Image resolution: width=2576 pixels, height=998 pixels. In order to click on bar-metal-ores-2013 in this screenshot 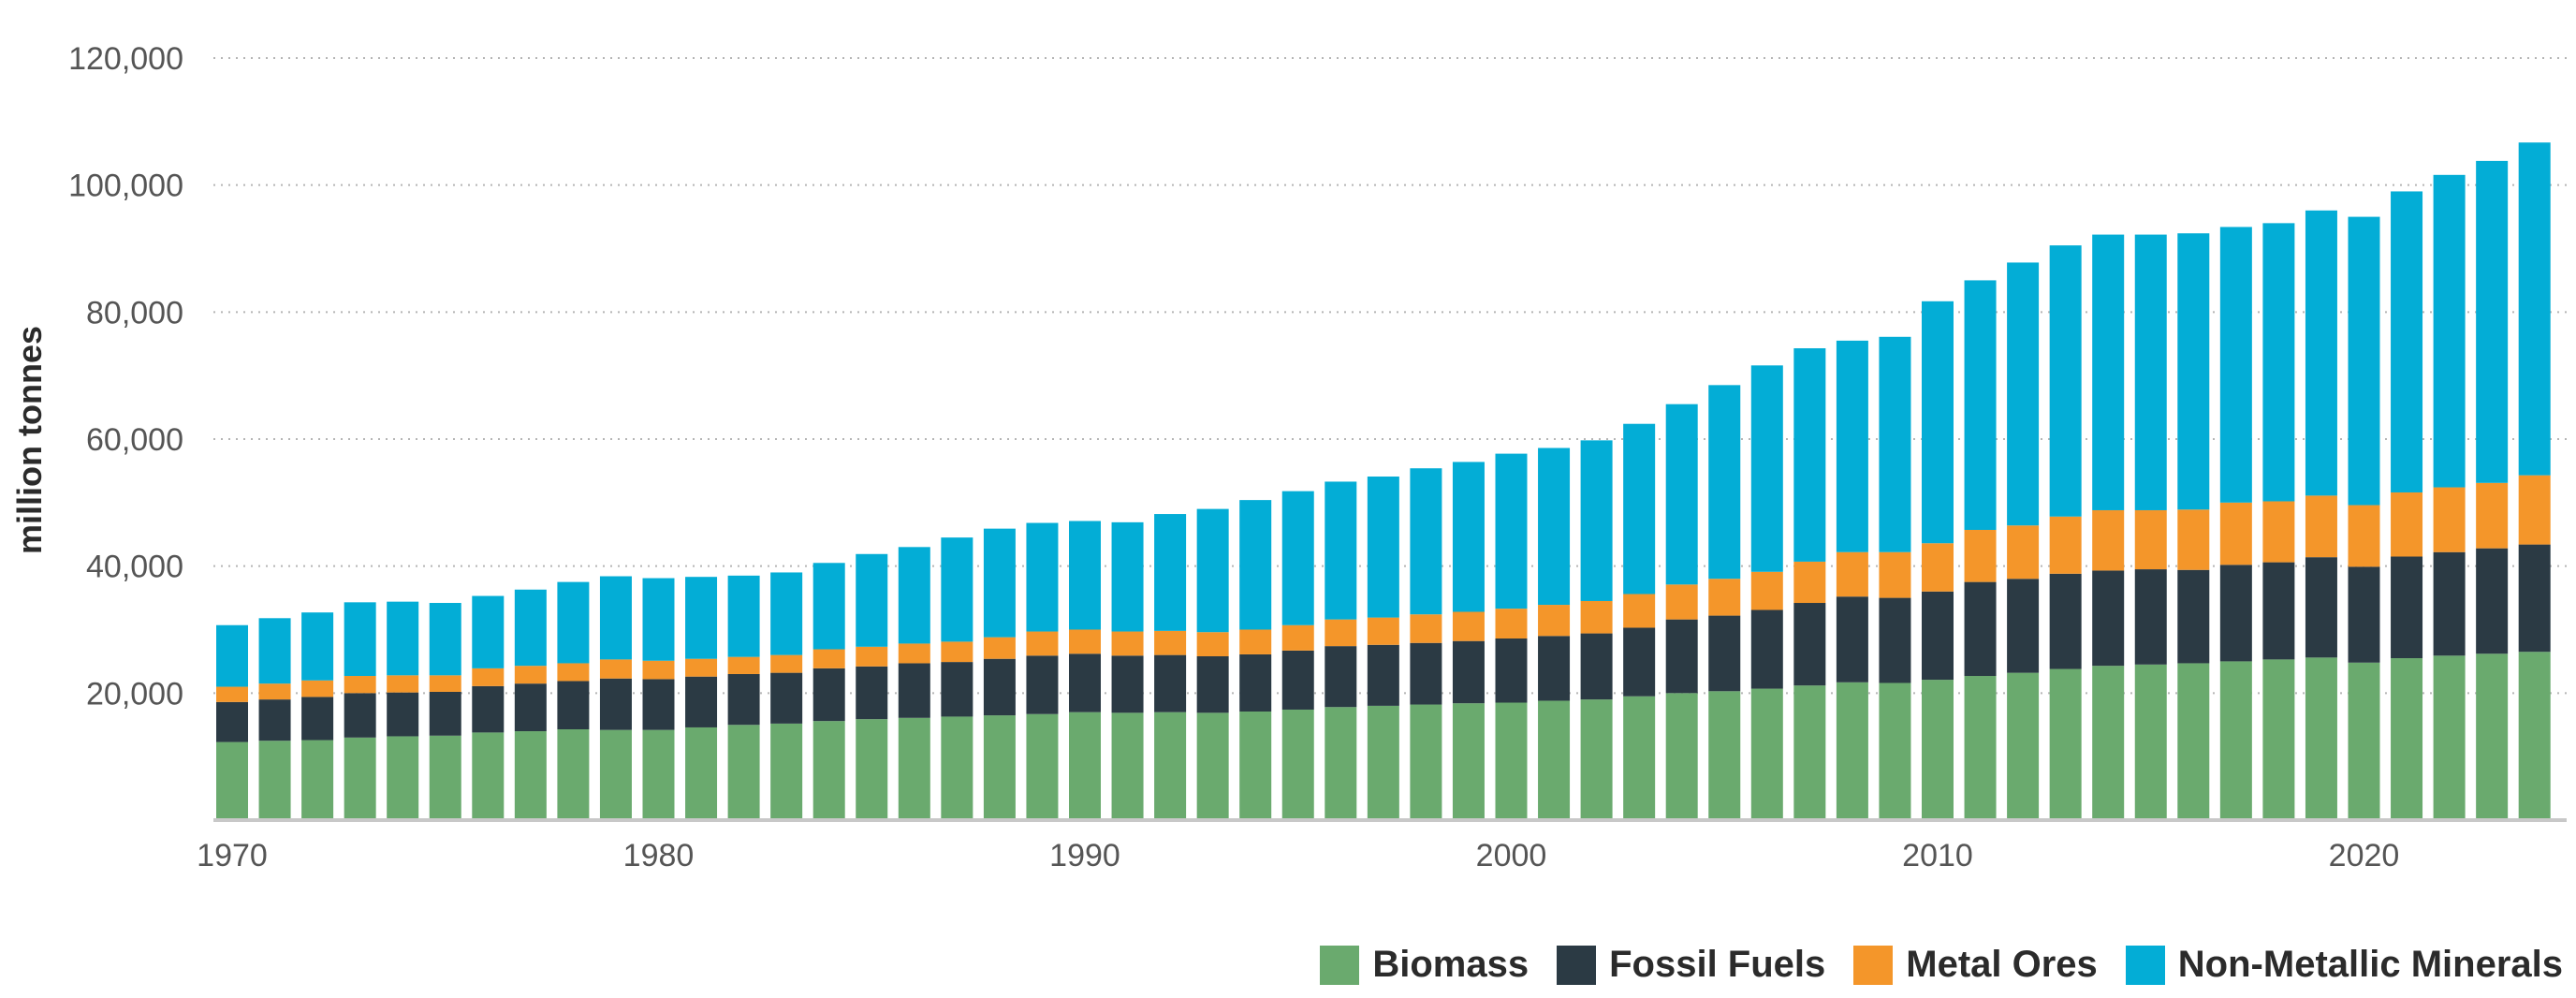, I will do `click(2065, 545)`.